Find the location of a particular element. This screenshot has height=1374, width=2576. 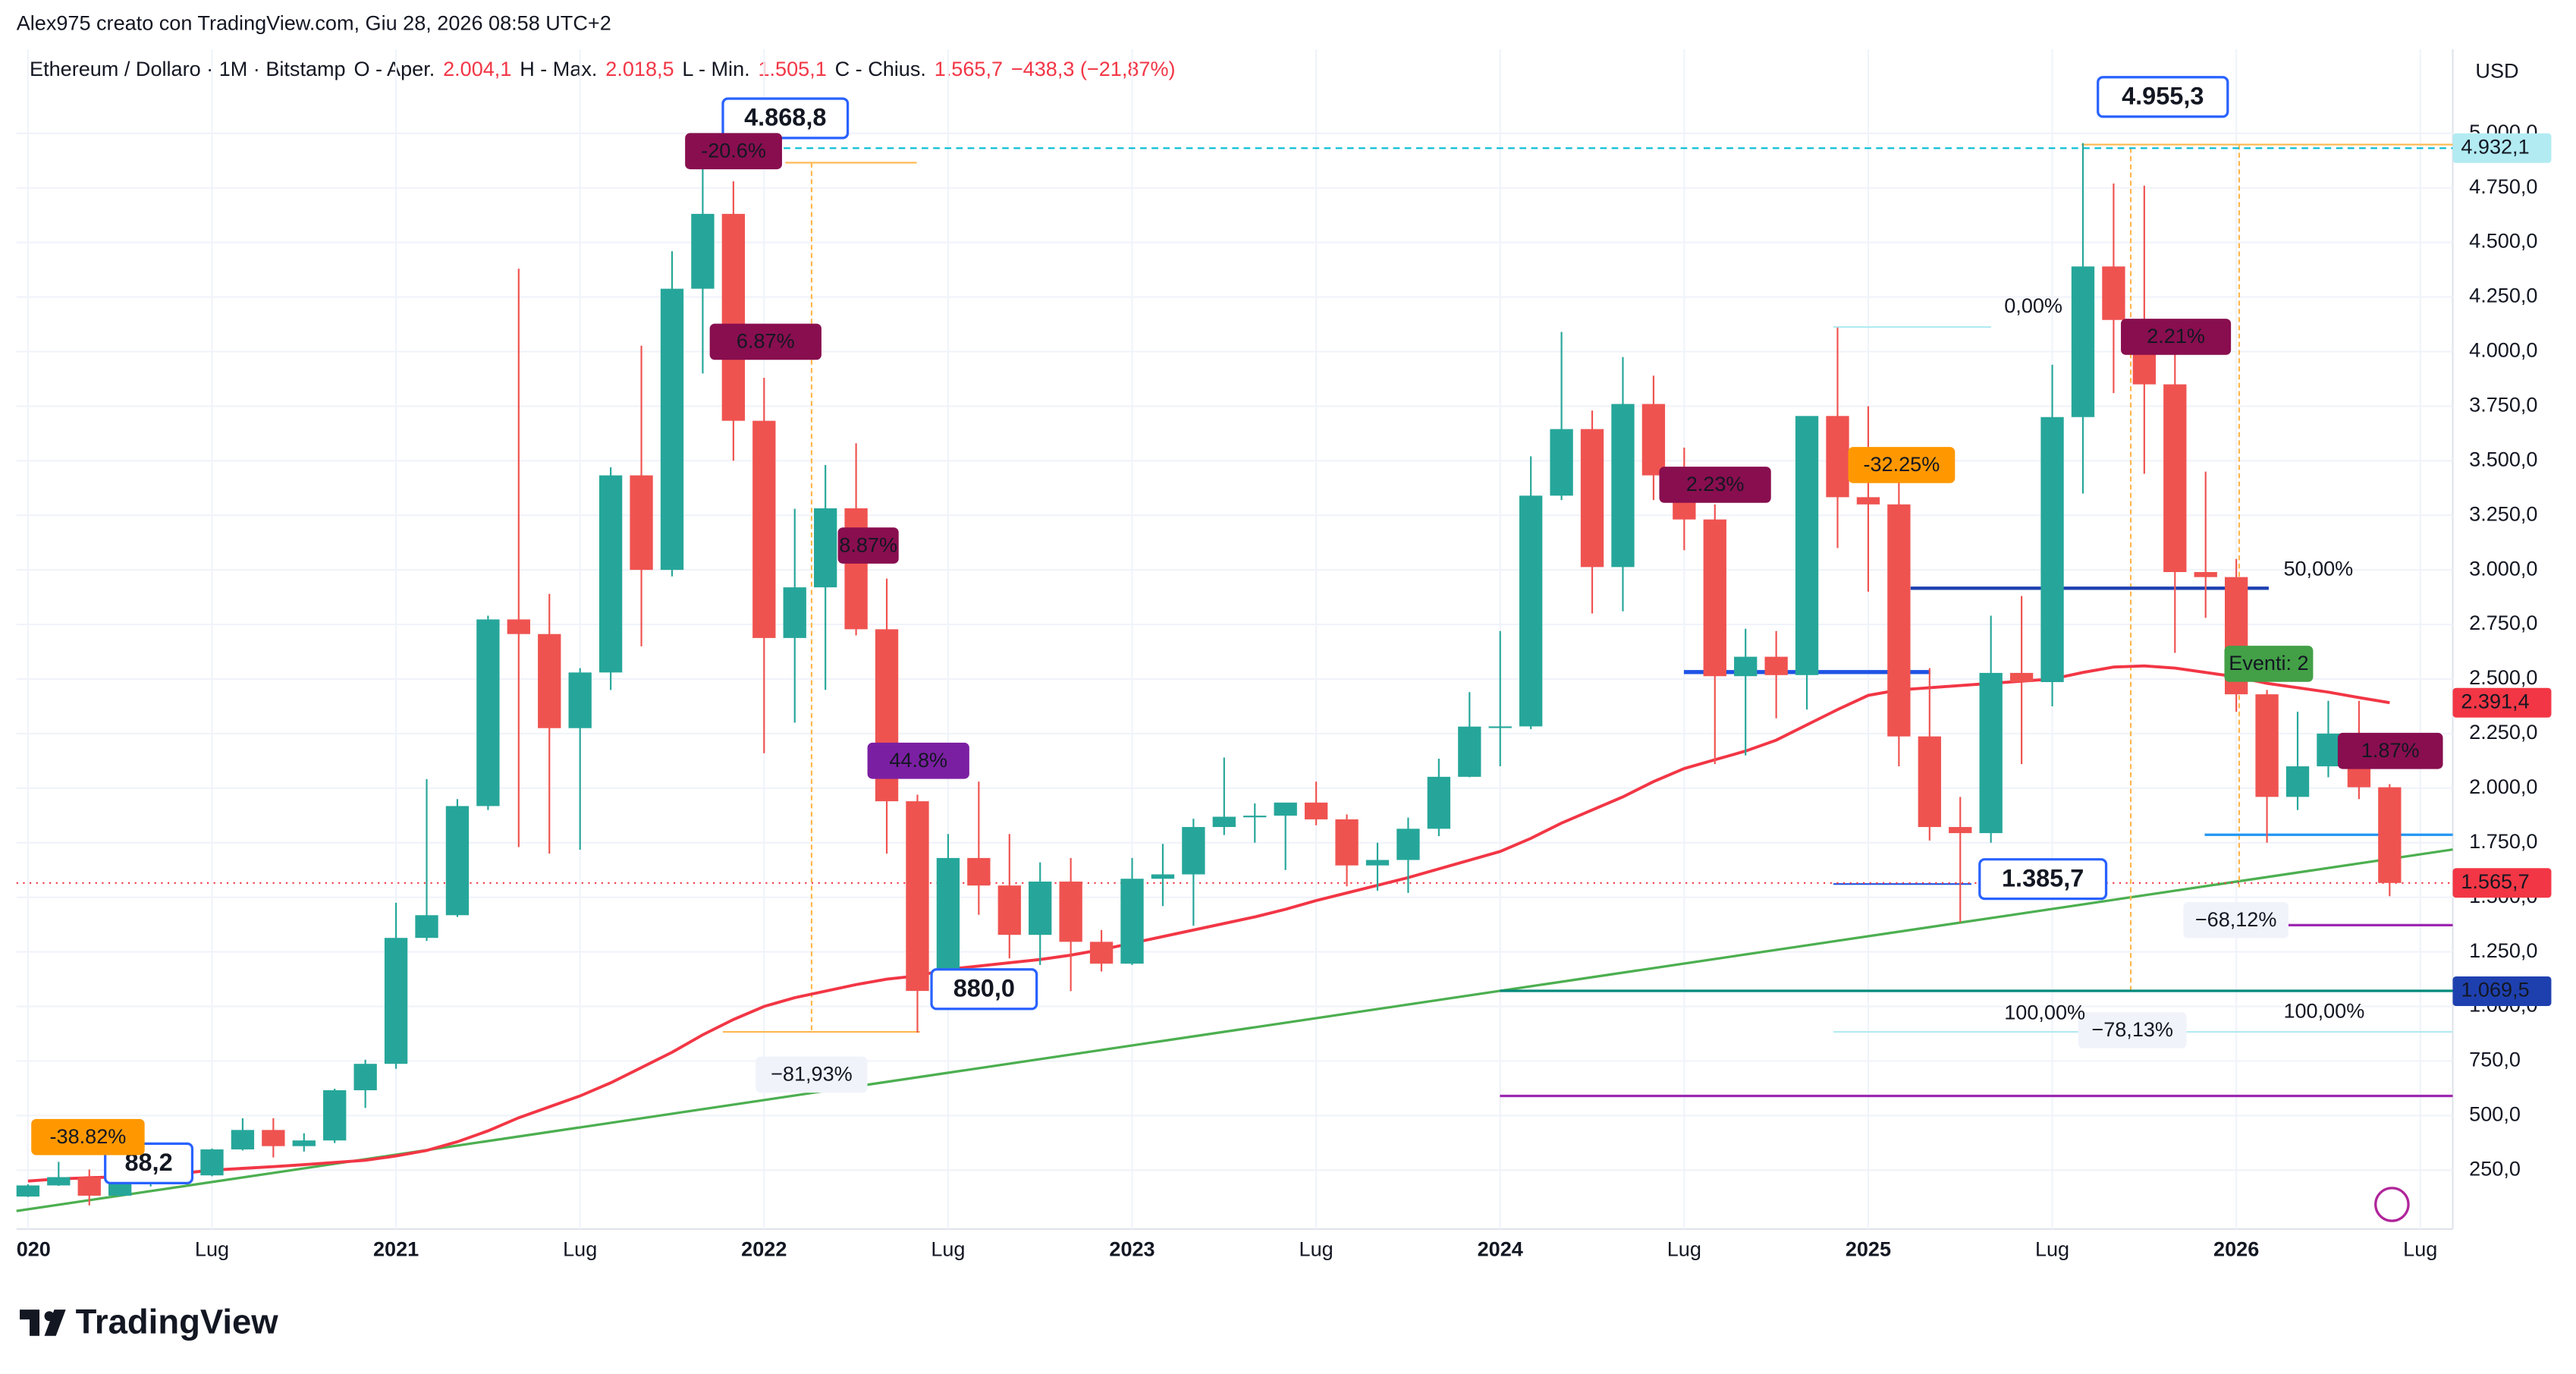

tag-text: -38.82% is located at coordinates (88, 1136).